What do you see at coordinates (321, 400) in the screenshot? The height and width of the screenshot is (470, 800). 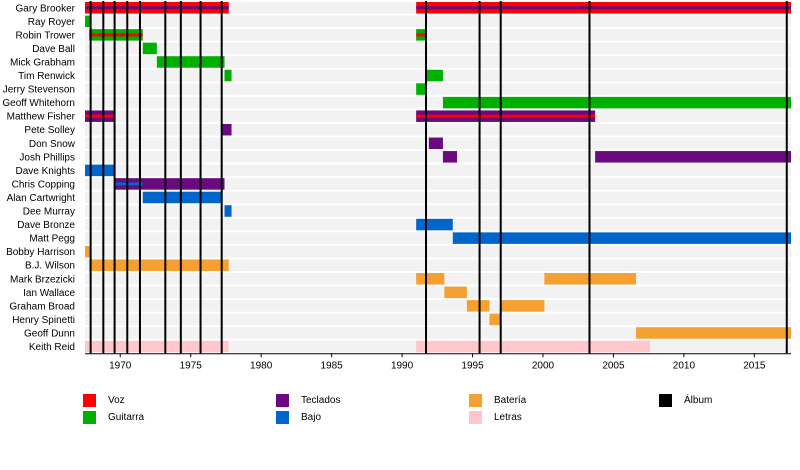 I see `legend-label-teclados: Teclados` at bounding box center [321, 400].